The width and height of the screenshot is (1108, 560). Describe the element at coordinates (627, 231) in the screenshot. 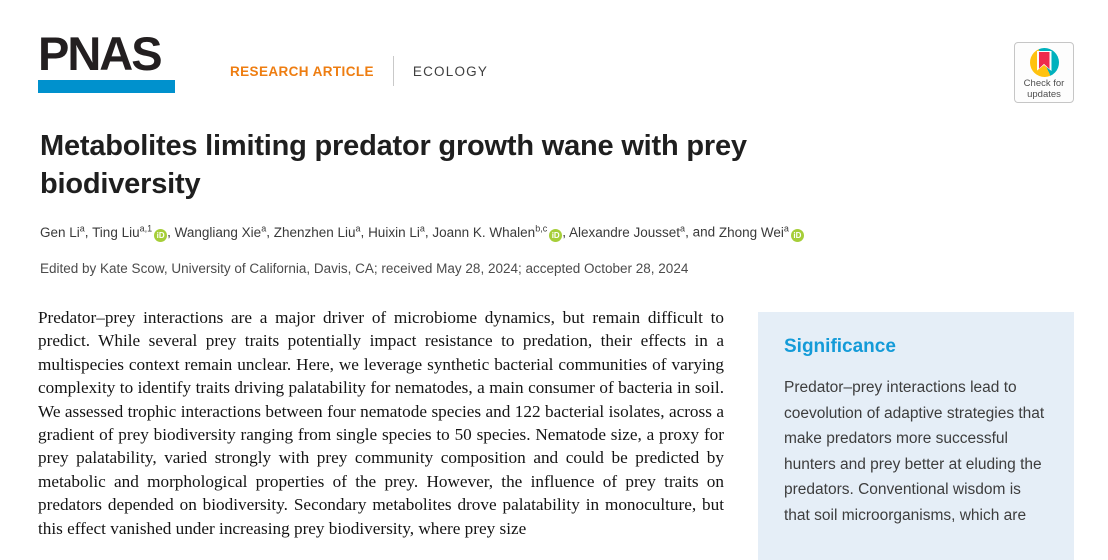

I see `author-name: Alexandre Jousseta` at that location.